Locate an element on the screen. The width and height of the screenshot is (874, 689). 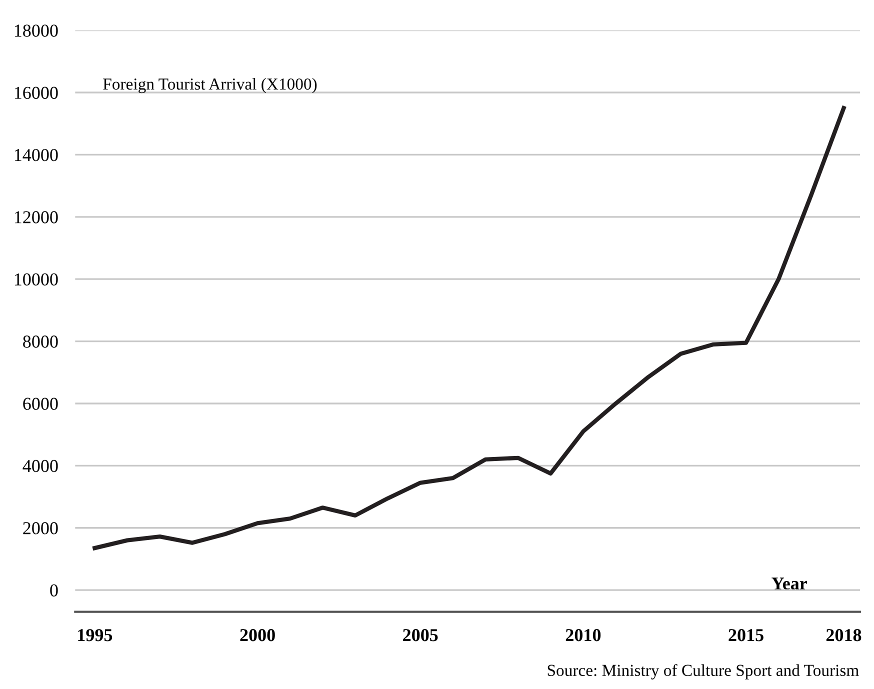
y-tick-label: 12000 is located at coordinates (36, 217).